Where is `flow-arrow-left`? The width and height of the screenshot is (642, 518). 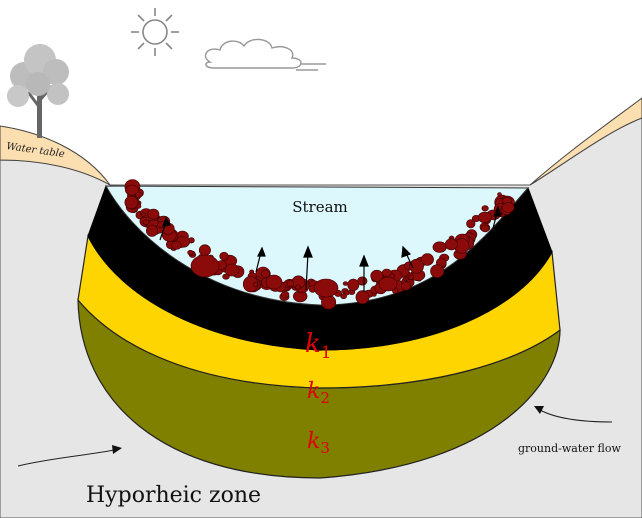
flow-arrow-left is located at coordinates (66, 458).